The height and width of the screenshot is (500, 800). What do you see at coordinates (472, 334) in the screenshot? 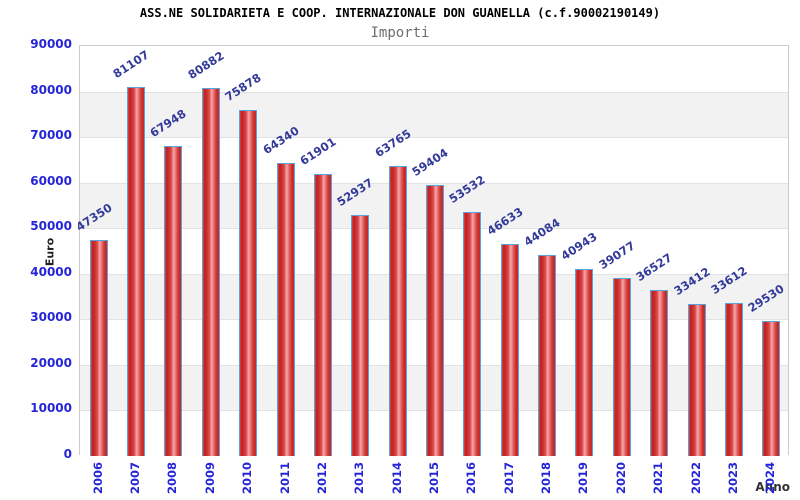
I see `bar-2016` at bounding box center [472, 334].